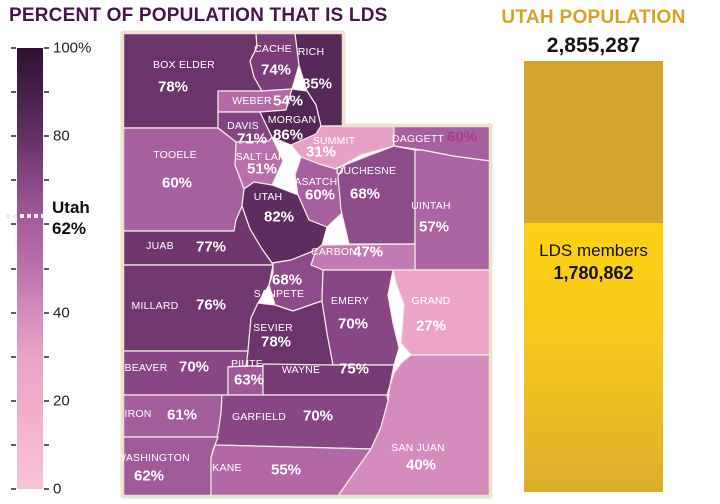  Describe the element at coordinates (252, 101) in the screenshot. I see `county-name-label: WEBER` at that location.